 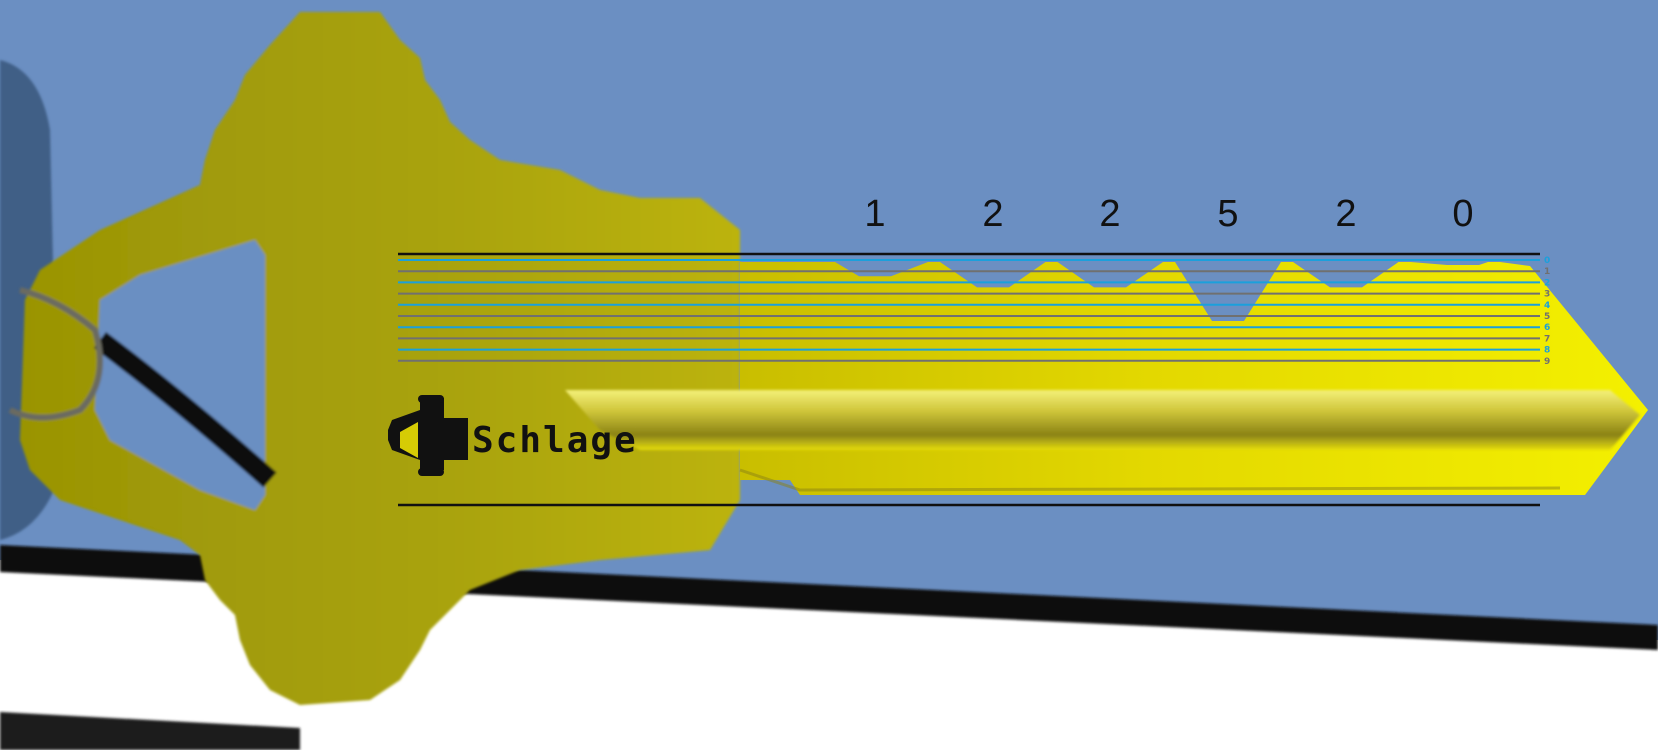 What do you see at coordinates (874, 214) in the screenshot?
I see `bitting-cut-label: 1` at bounding box center [874, 214].